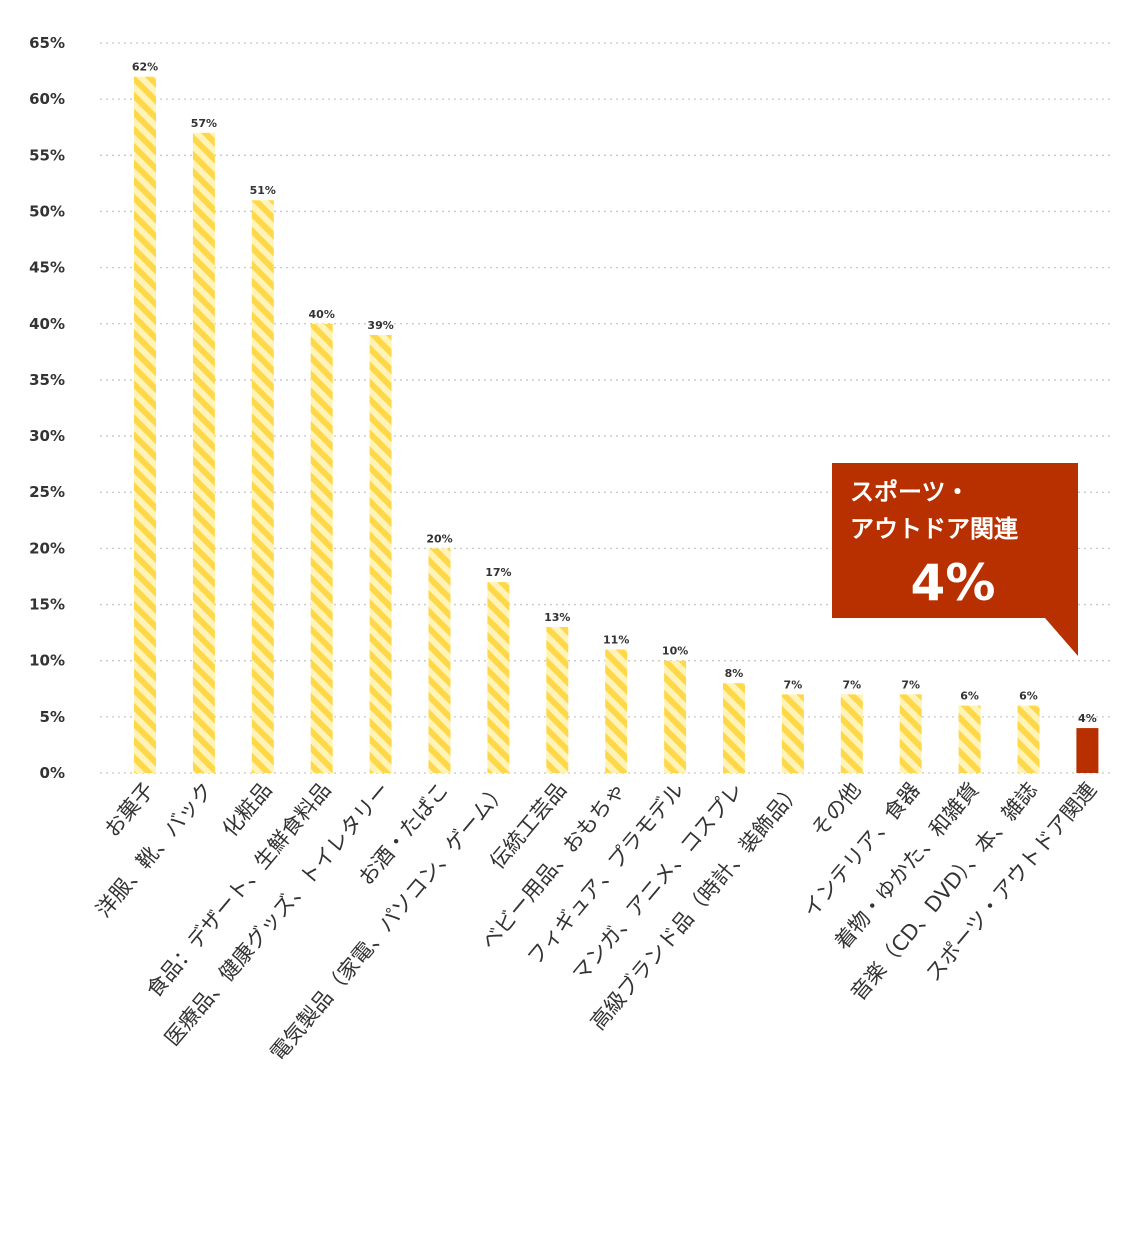  Describe the element at coordinates (734, 673) in the screenshot. I see `data-label: 8%` at that location.